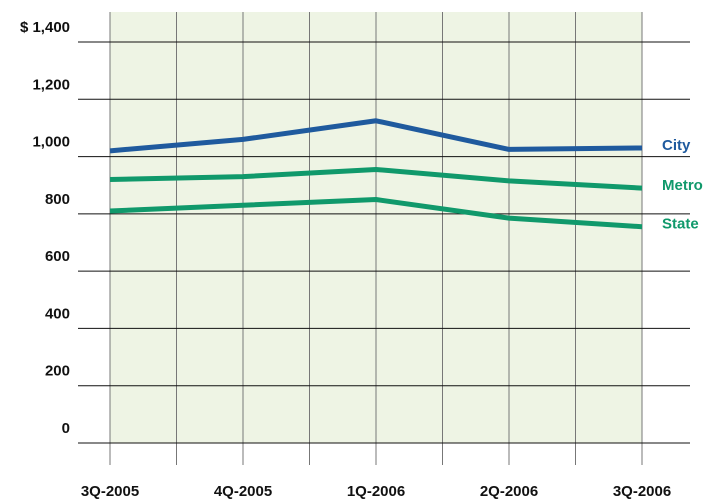 Image resolution: width=711 pixels, height=504 pixels. Describe the element at coordinates (376, 491) in the screenshot. I see `x-tick-label: 1Q-2006` at that location.